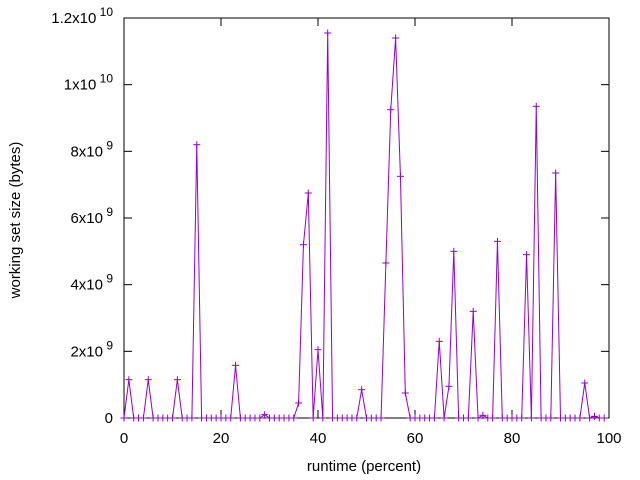 Image resolution: width=640 pixels, height=480 pixels. Describe the element at coordinates (89, 83) in the screenshot. I see `y-tick-label: 1x10 10` at that location.